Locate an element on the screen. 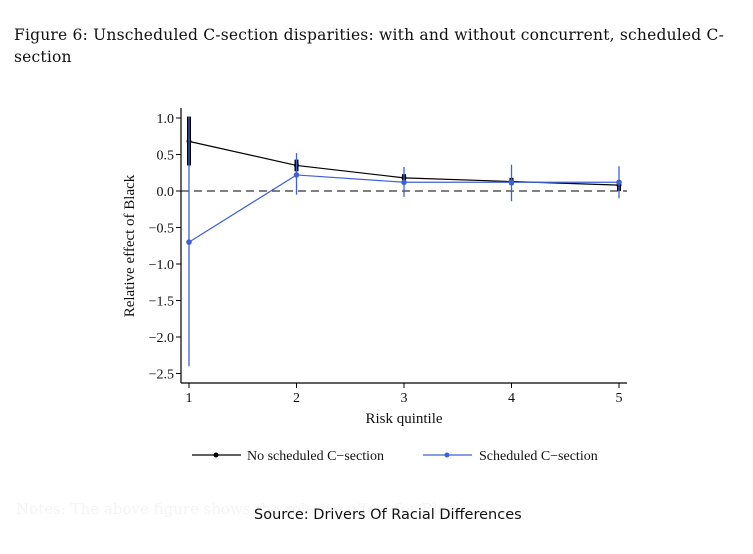 The image size is (753, 554). legend-label-scheduled: Scheduled C−section is located at coordinates (538, 456).